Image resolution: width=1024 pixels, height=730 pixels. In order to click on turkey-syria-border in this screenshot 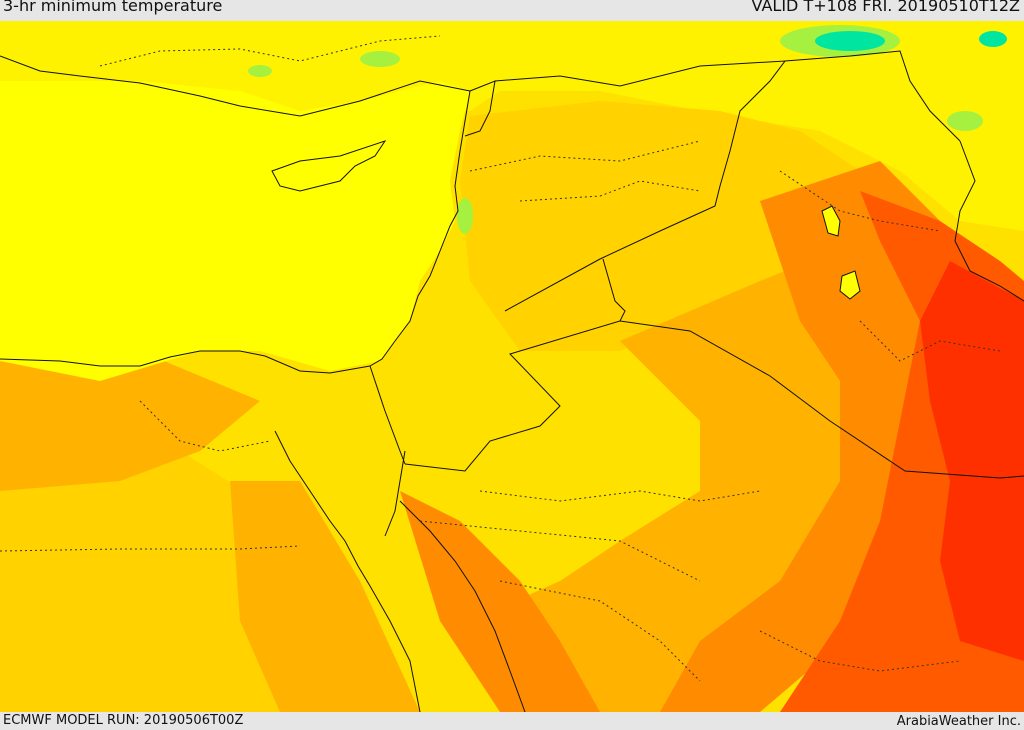, I will do `click(480, 108)`.